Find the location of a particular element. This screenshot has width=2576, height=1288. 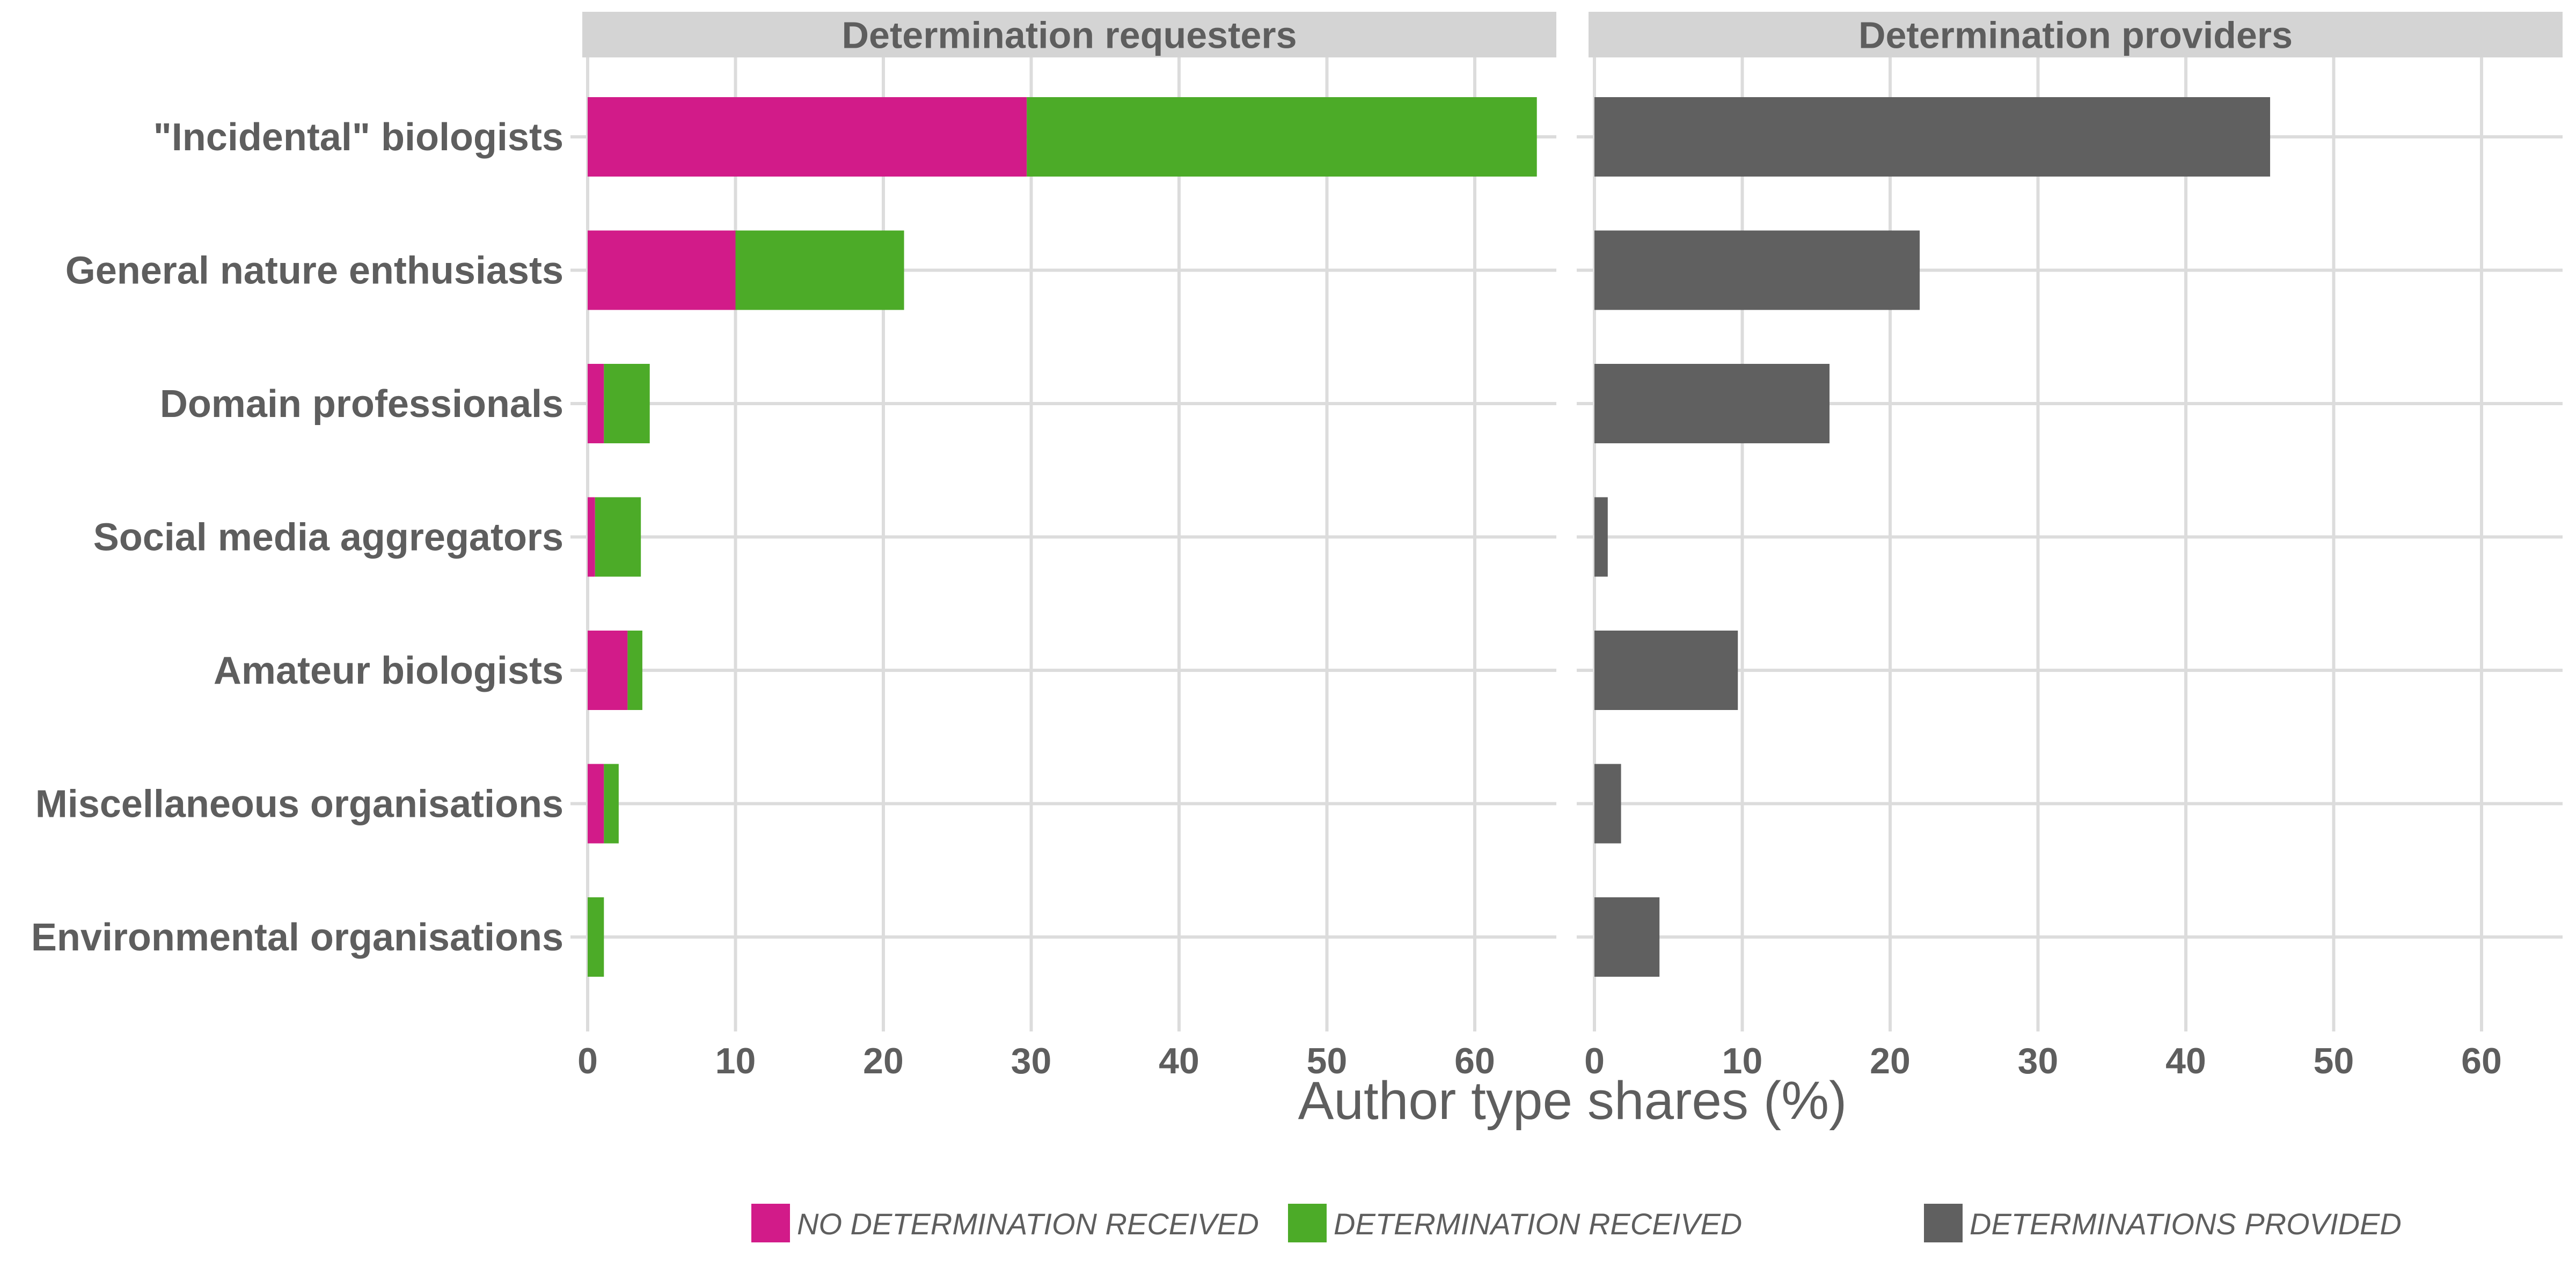

y-tick-label: Environmental organisations is located at coordinates (297, 937).